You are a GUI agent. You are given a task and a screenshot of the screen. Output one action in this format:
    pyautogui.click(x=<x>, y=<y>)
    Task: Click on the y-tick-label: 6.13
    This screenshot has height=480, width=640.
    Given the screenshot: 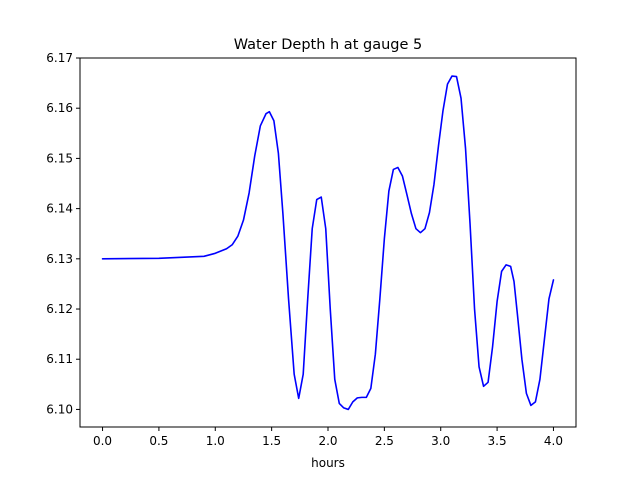 What is the action you would take?
    pyautogui.click(x=59, y=259)
    